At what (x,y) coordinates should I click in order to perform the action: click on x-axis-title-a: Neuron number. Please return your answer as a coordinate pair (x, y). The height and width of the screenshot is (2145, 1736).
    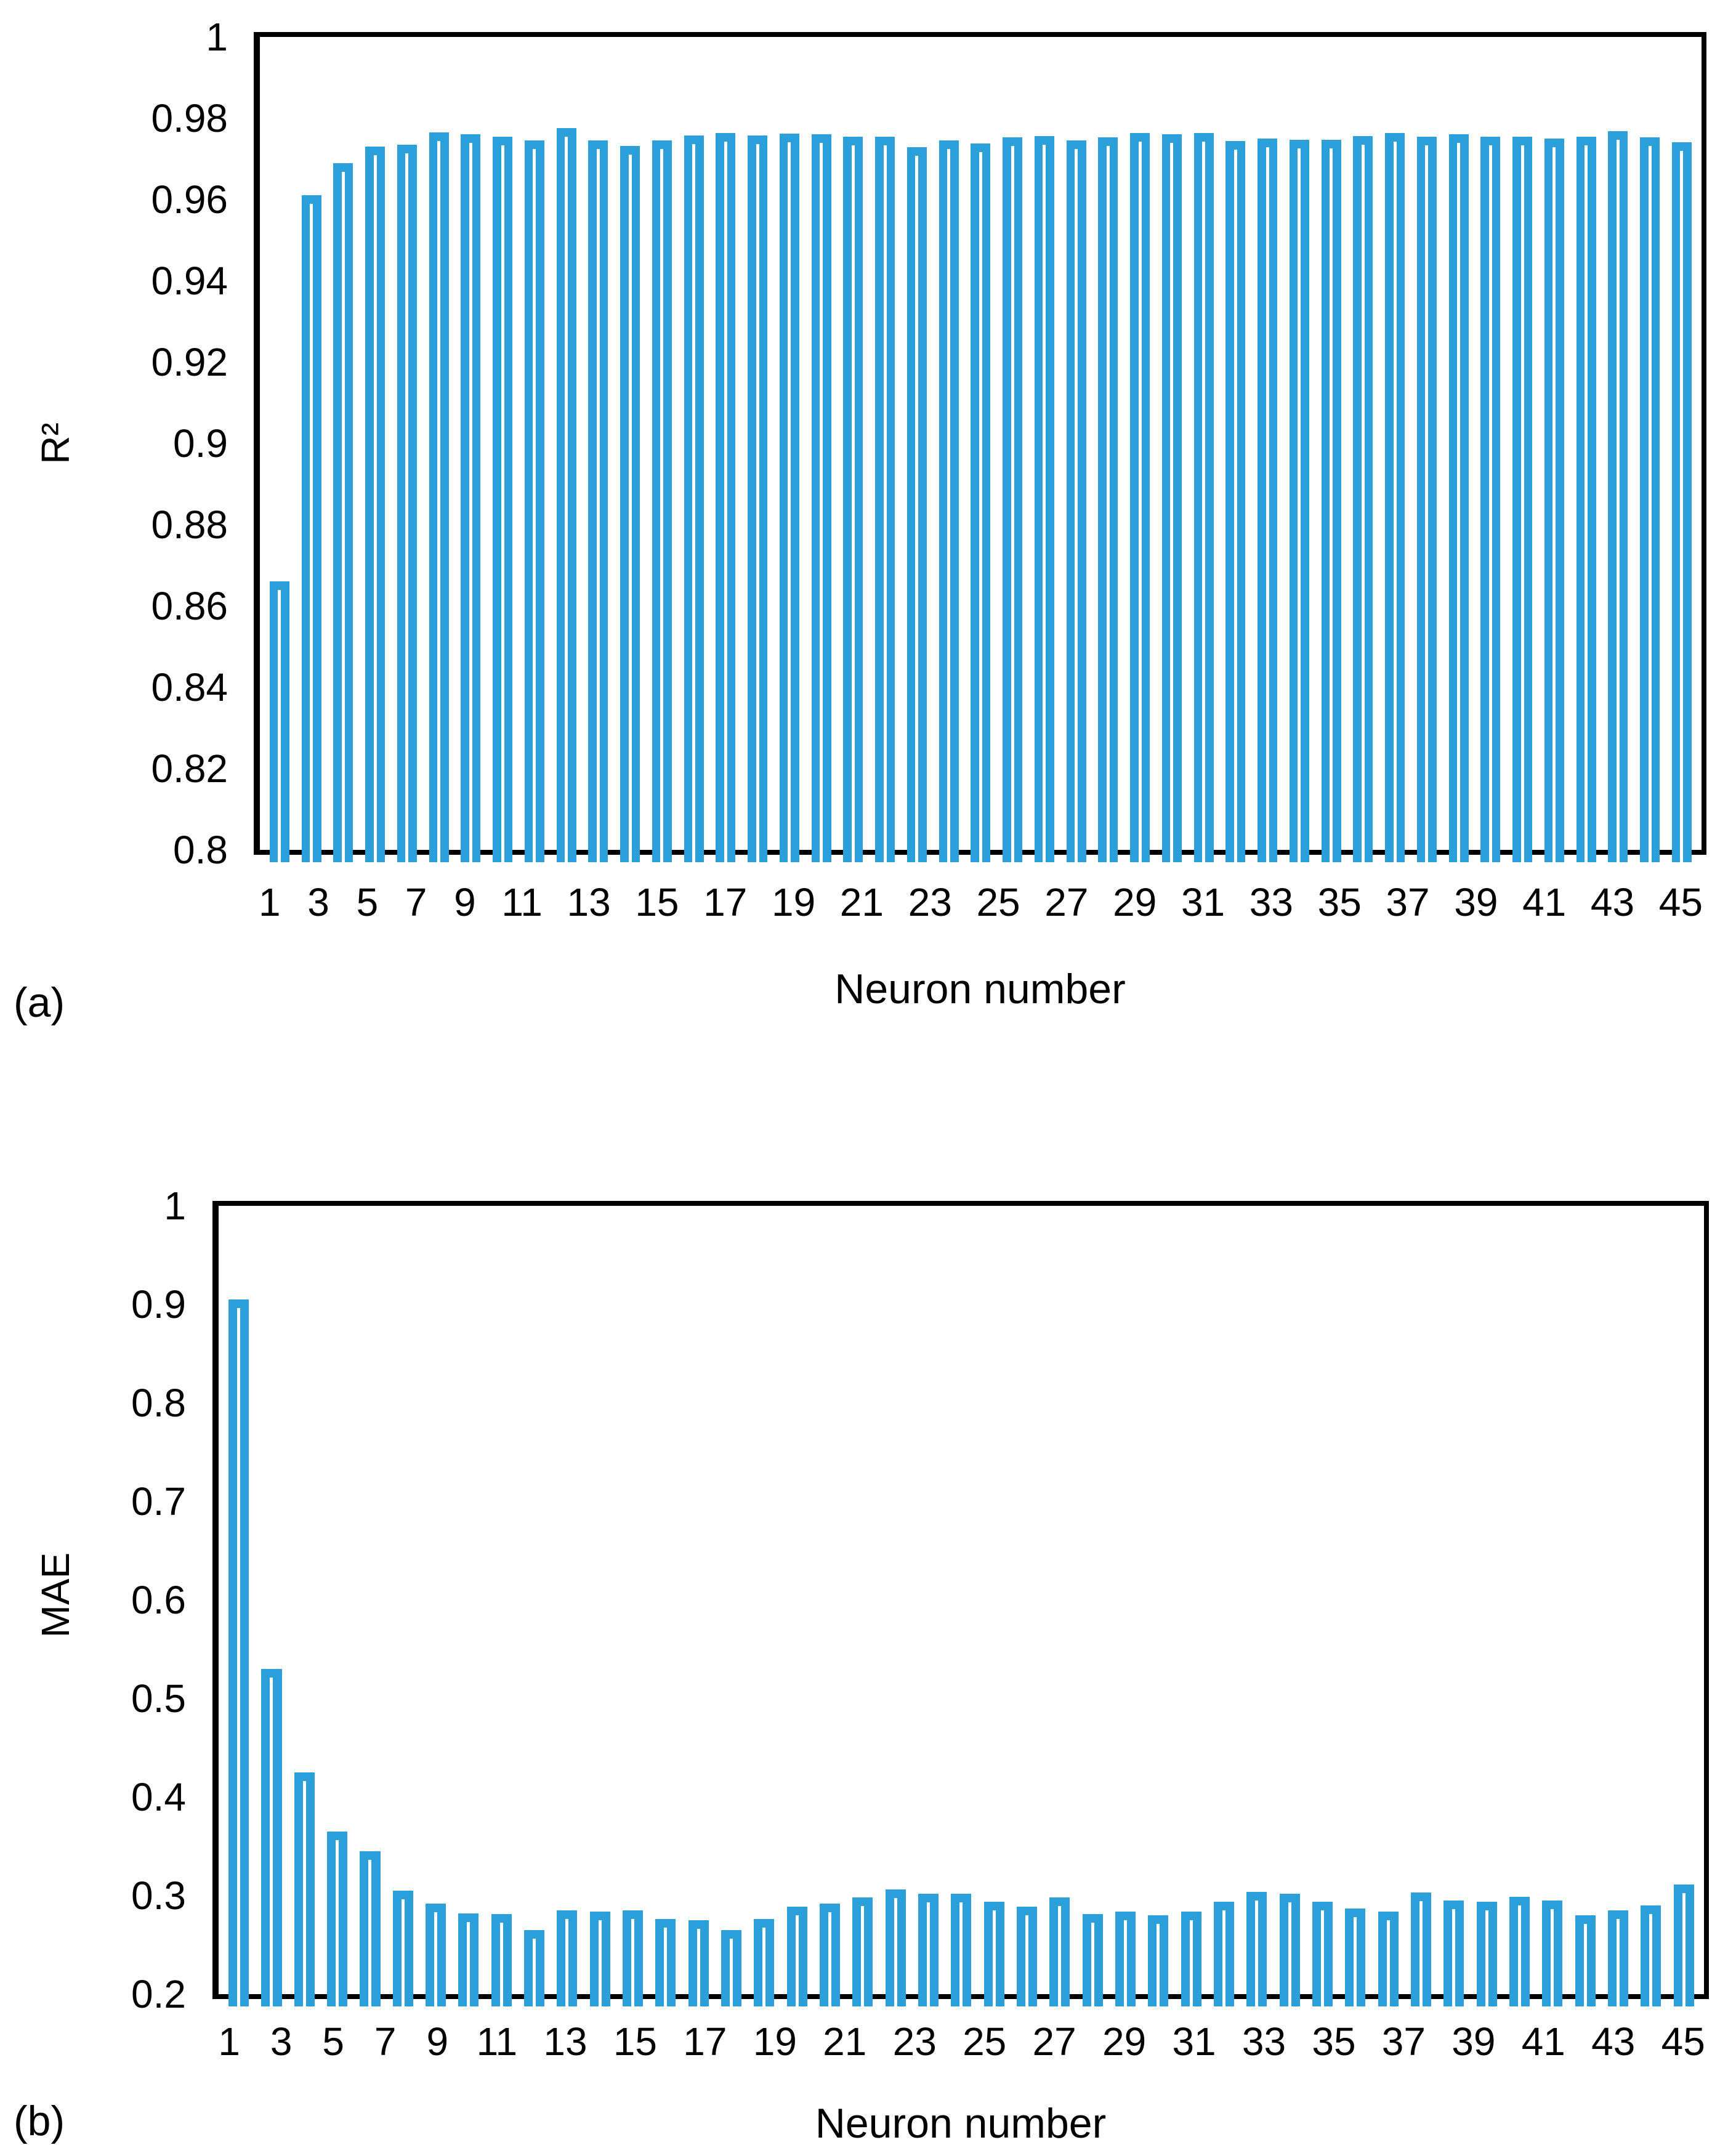
    Looking at the image, I should click on (980, 989).